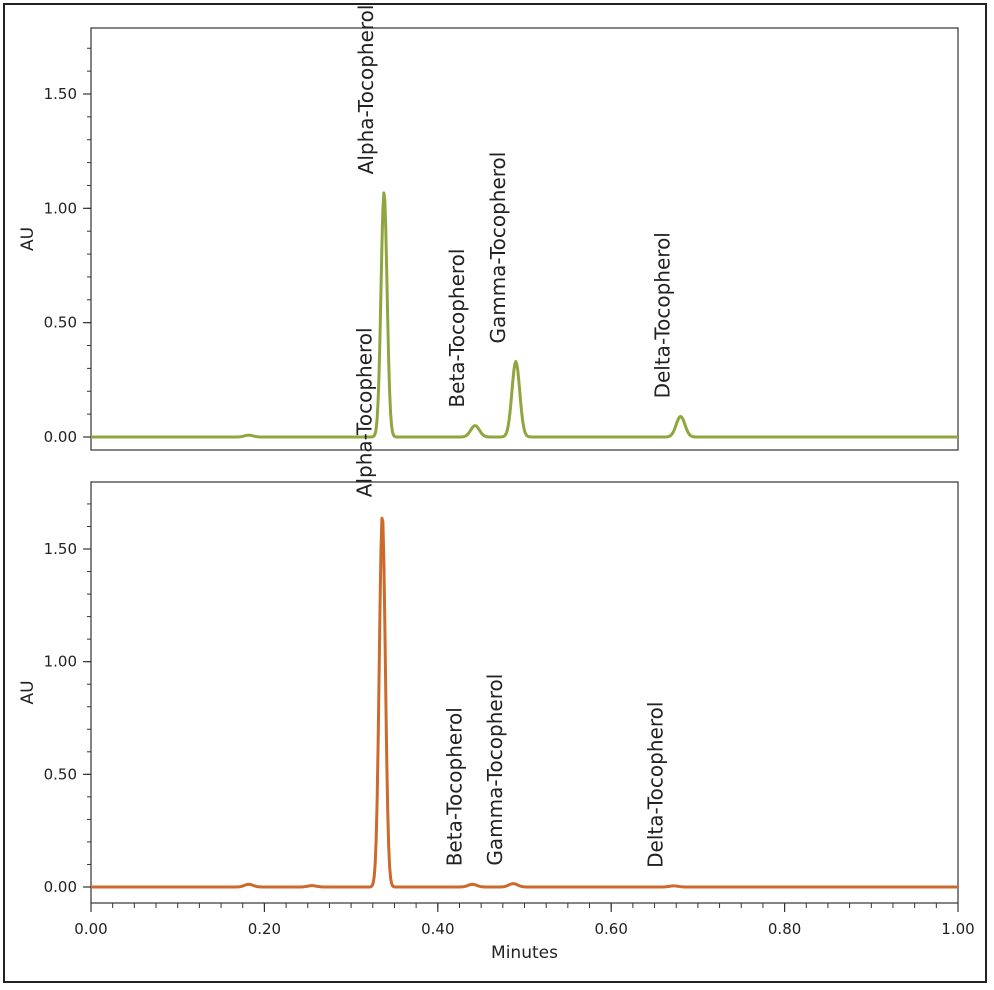 The width and height of the screenshot is (994, 990). What do you see at coordinates (957, 929) in the screenshot?
I see `x-tick-label: 1.00` at bounding box center [957, 929].